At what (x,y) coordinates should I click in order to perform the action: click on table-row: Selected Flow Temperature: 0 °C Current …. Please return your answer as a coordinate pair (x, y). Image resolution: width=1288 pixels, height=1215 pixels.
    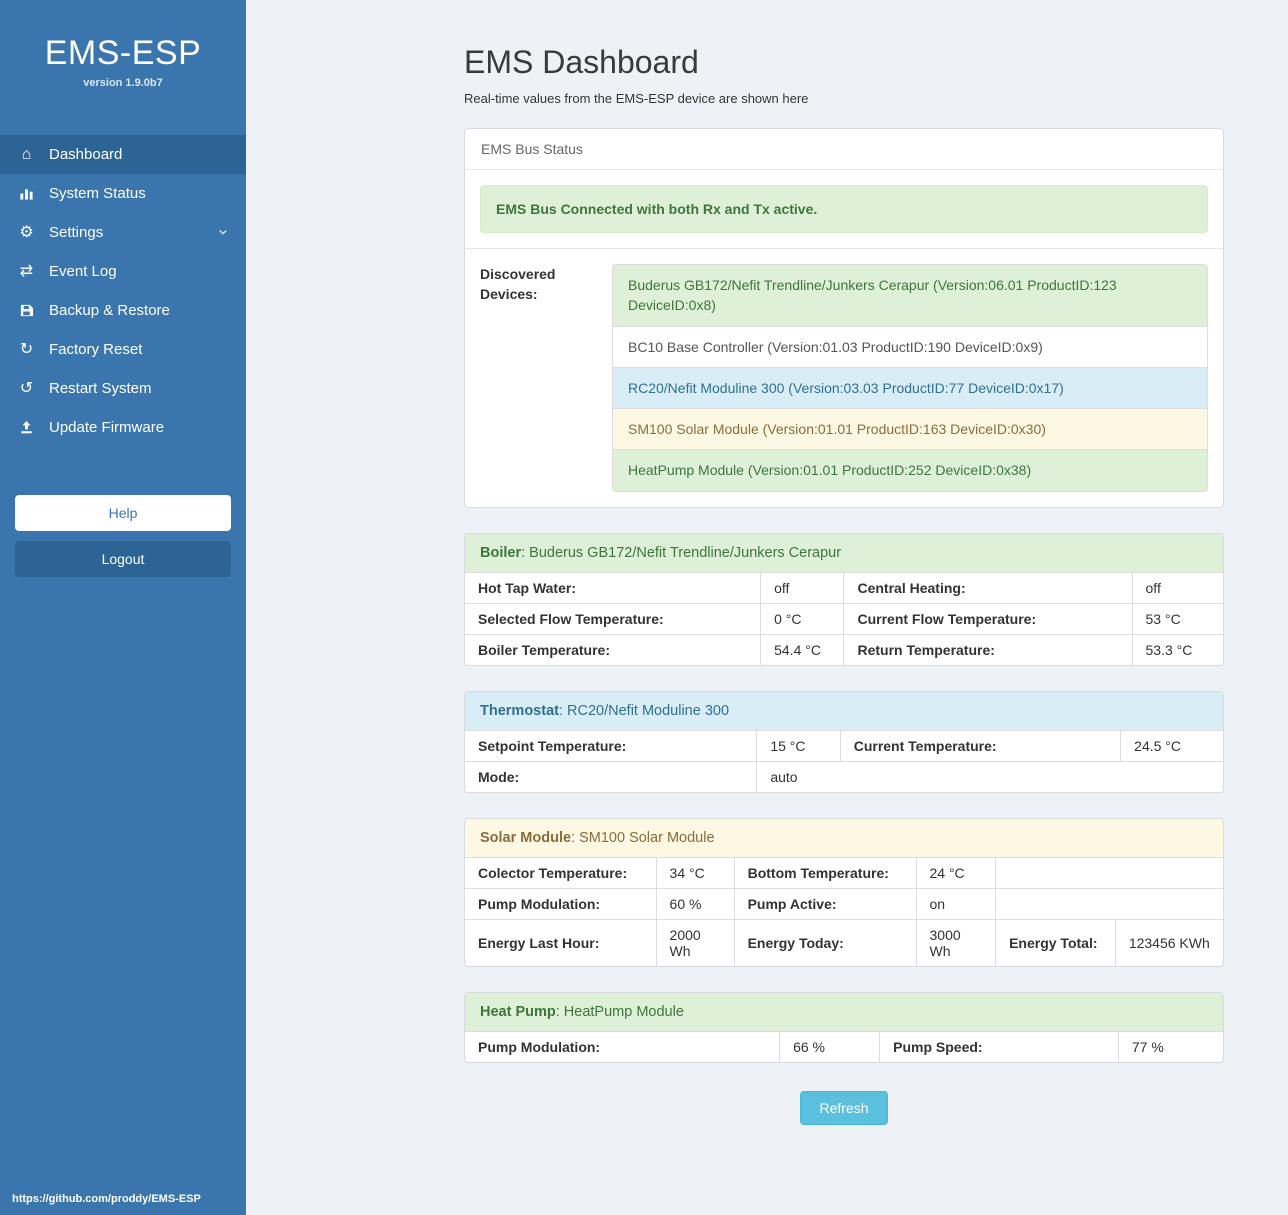
    Looking at the image, I should click on (844, 618).